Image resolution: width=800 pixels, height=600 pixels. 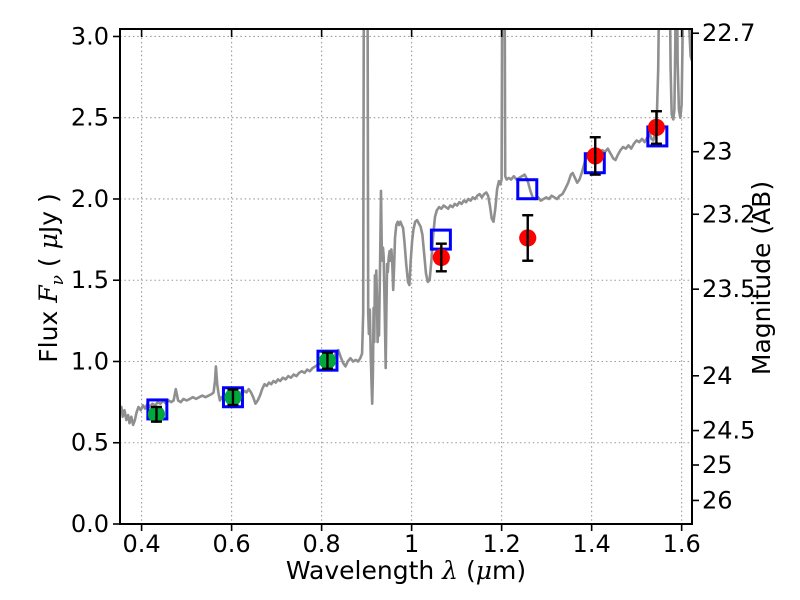 What do you see at coordinates (682, 544) in the screenshot?
I see `x-tick-label: 1.6` at bounding box center [682, 544].